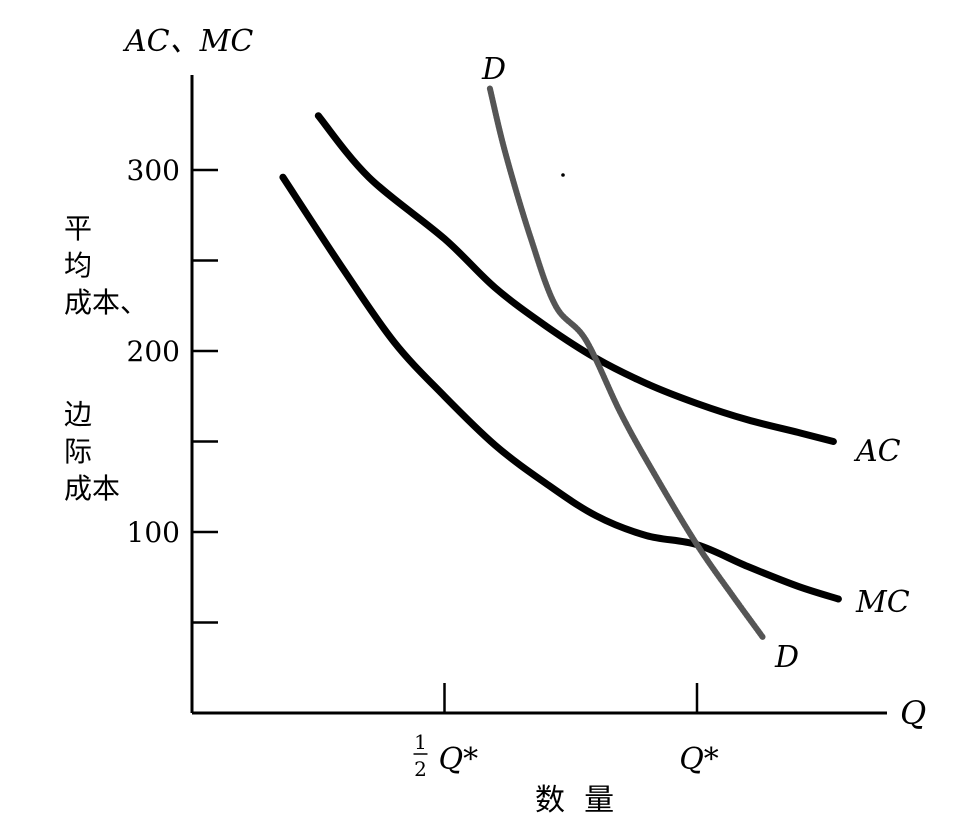  Describe the element at coordinates (153, 170) in the screenshot. I see `y-tick-label: 300` at that location.